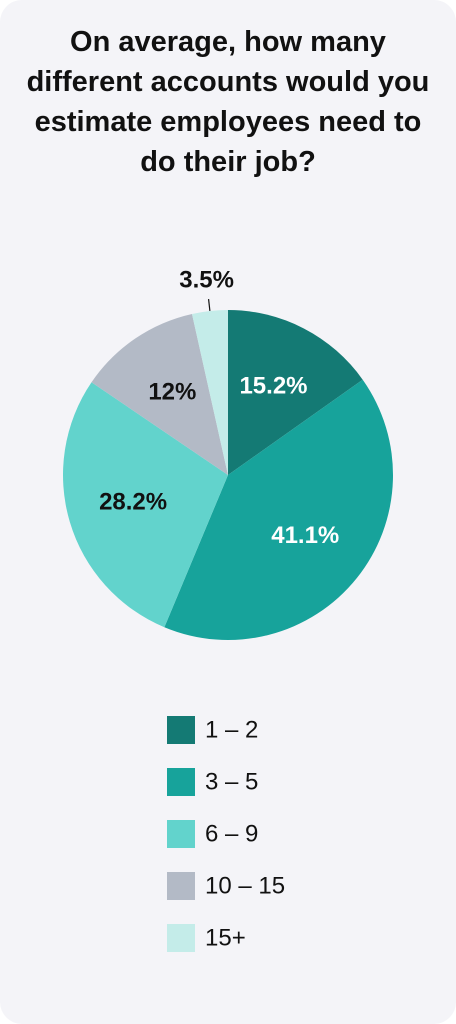 This screenshot has height=1024, width=456. What do you see at coordinates (231, 833) in the screenshot?
I see `legend-label: 6 – 9` at bounding box center [231, 833].